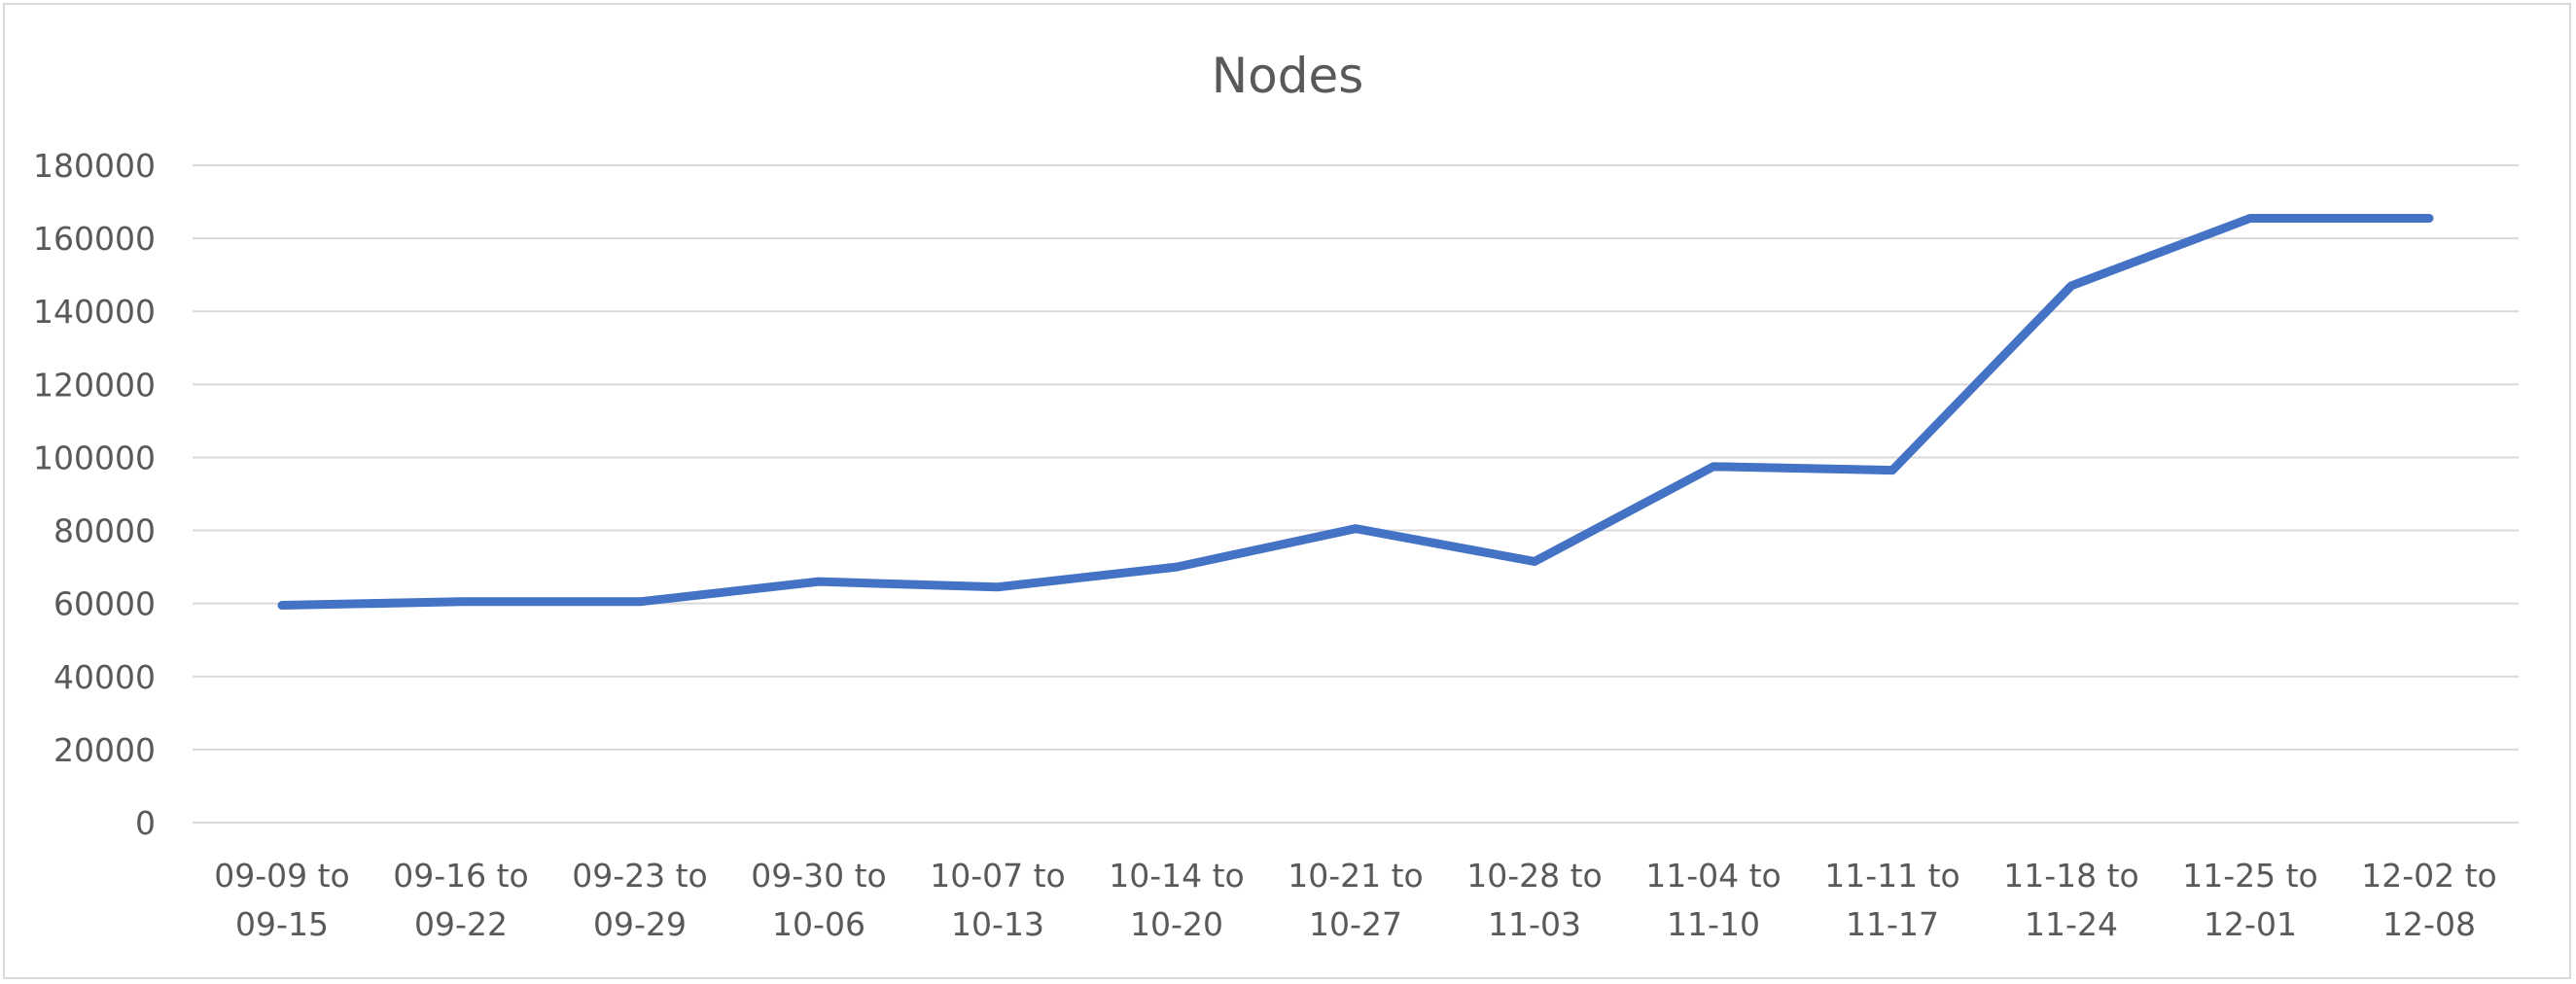  What do you see at coordinates (2429, 924) in the screenshot?
I see `x-tick-label-line: 12-08` at bounding box center [2429, 924].